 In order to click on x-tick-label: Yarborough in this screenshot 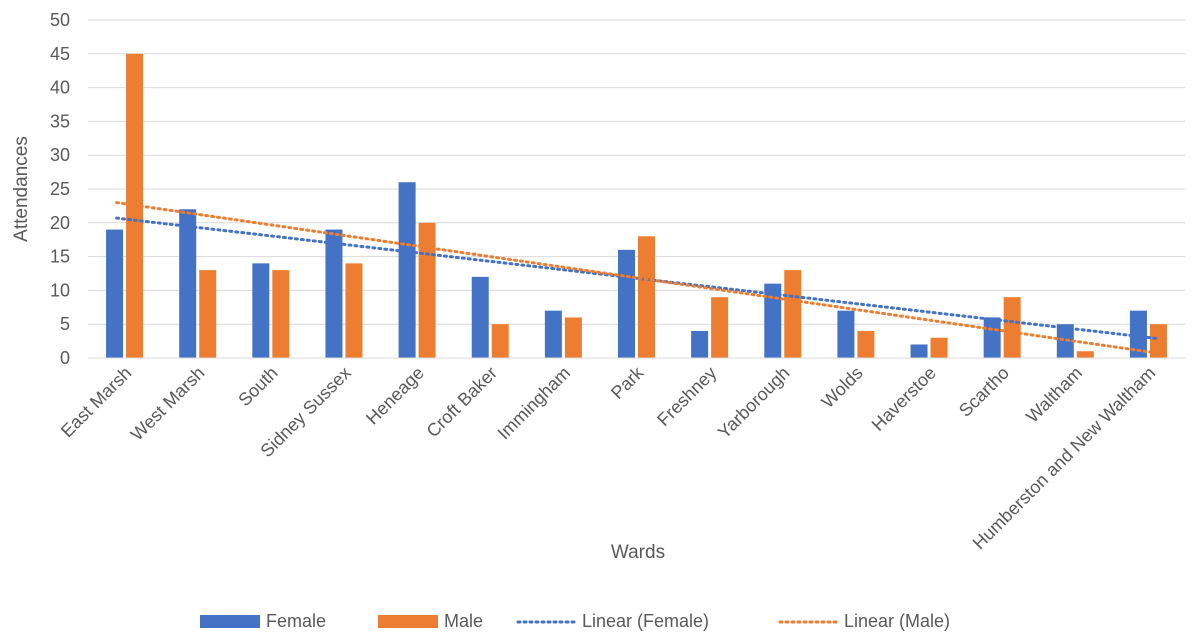, I will do `click(754, 403)`.